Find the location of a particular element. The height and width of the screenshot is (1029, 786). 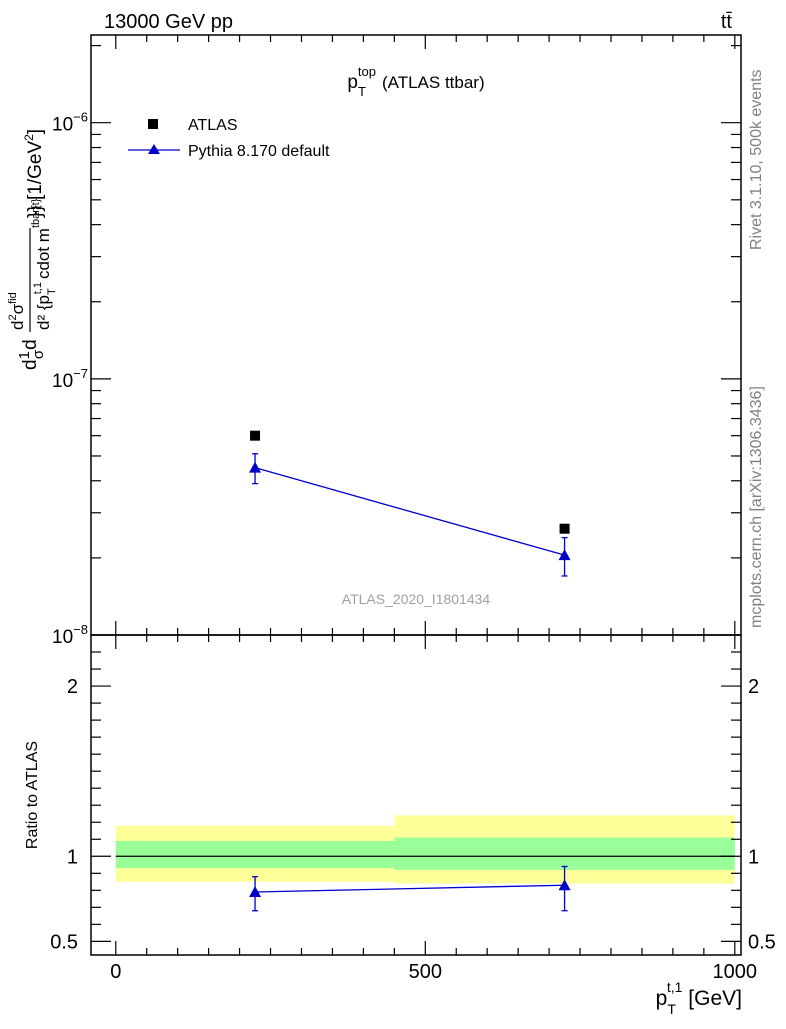

legend-atlas-marker is located at coordinates (153, 124).